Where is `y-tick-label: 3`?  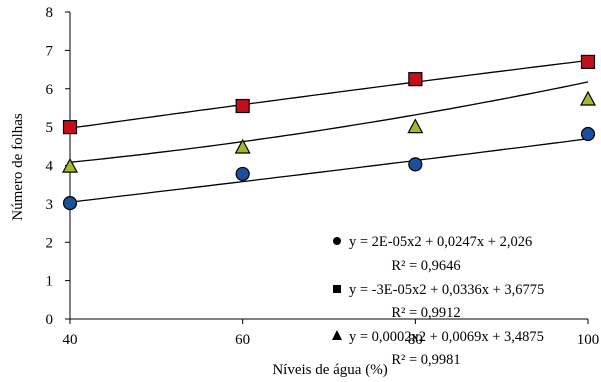
y-tick-label: 3 is located at coordinates (50, 205).